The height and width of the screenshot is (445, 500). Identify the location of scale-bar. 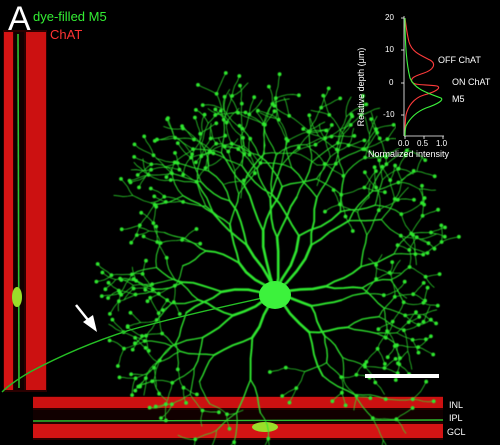
(402, 376).